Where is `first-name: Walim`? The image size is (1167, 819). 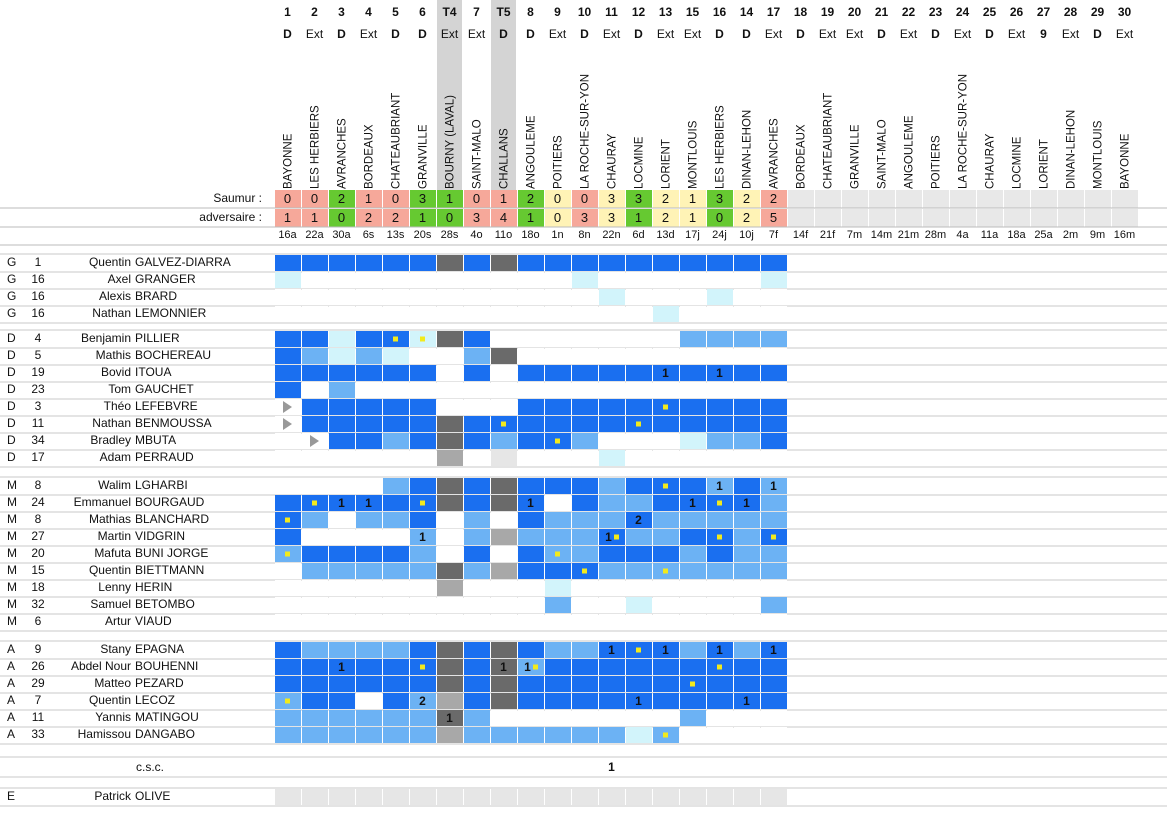
first-name: Walim is located at coordinates (114, 485).